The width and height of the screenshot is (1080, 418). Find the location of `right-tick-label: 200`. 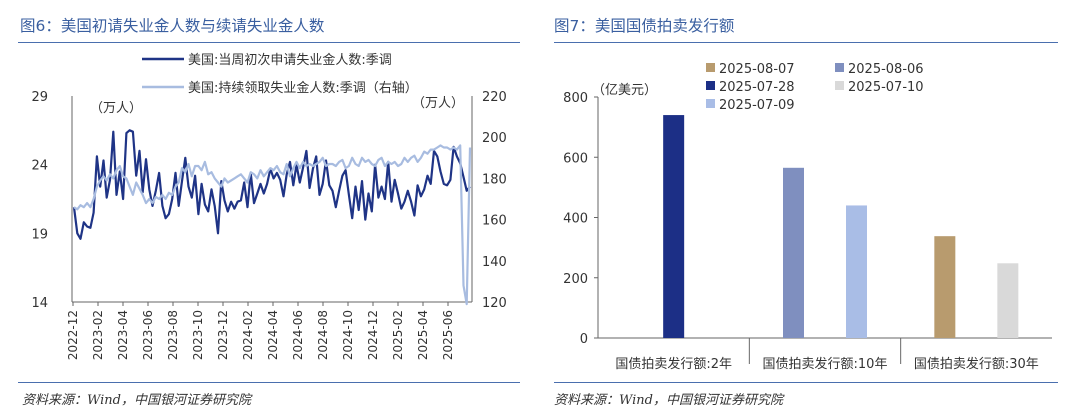

right-tick-label: 200 is located at coordinates (494, 138).